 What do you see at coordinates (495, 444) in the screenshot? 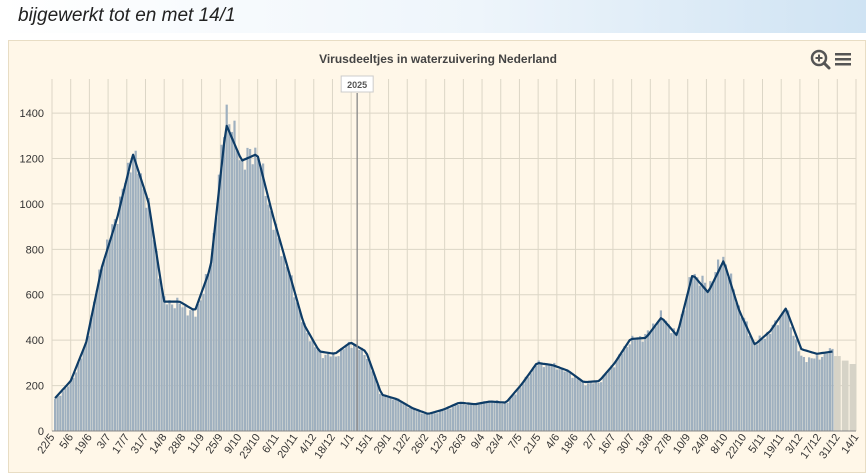
I see `x-tick-label: 23/4` at bounding box center [495, 444].